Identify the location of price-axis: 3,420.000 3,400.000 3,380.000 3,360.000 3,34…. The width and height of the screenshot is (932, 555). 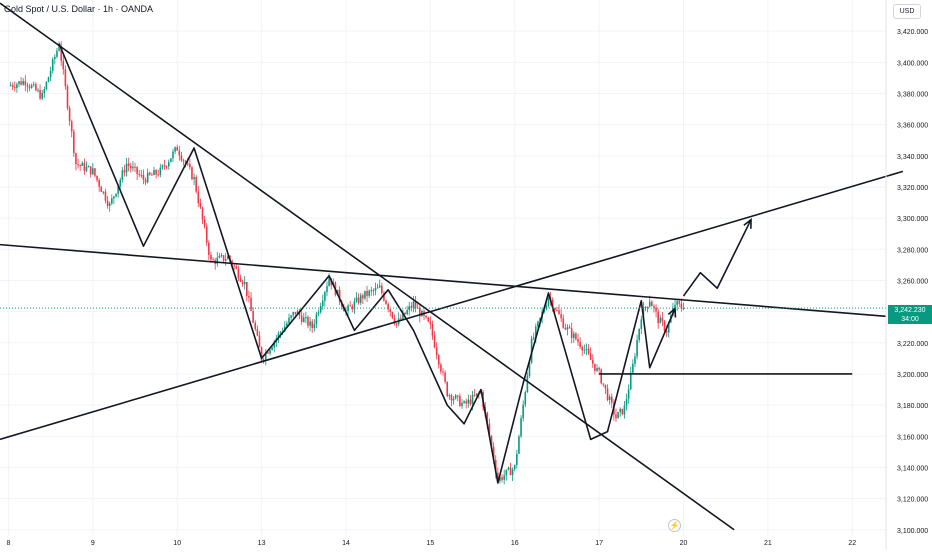
(912, 282).